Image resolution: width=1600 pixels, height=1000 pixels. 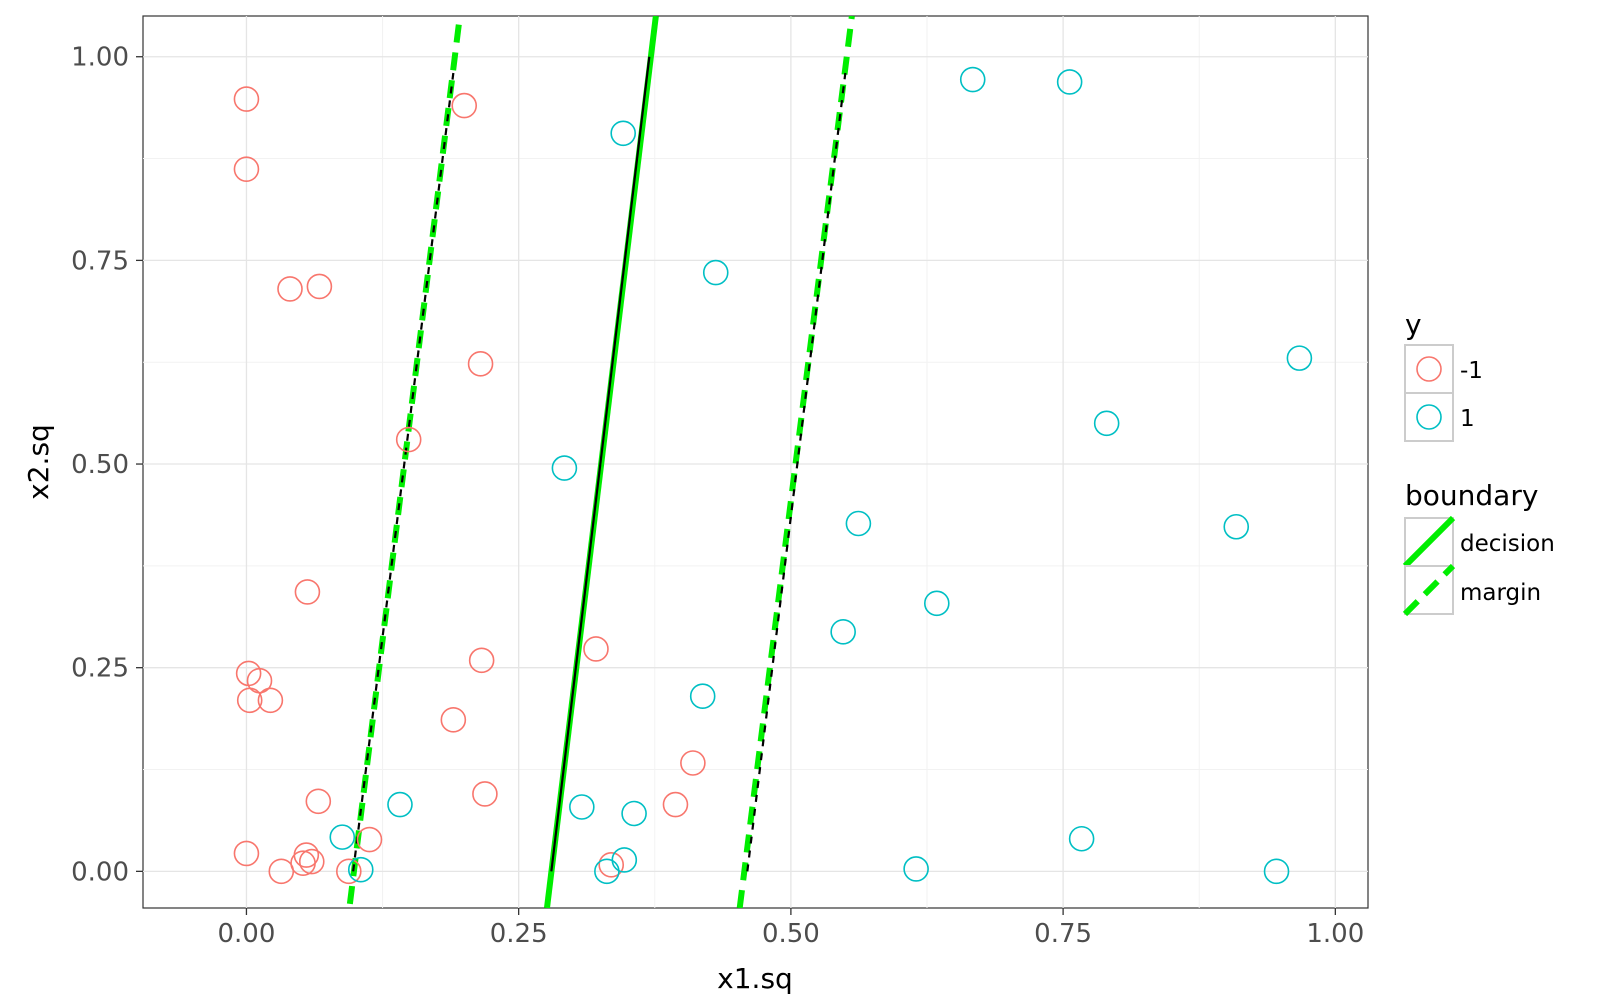 I want to click on x-tick-label: 0.00, so click(x=246, y=934).